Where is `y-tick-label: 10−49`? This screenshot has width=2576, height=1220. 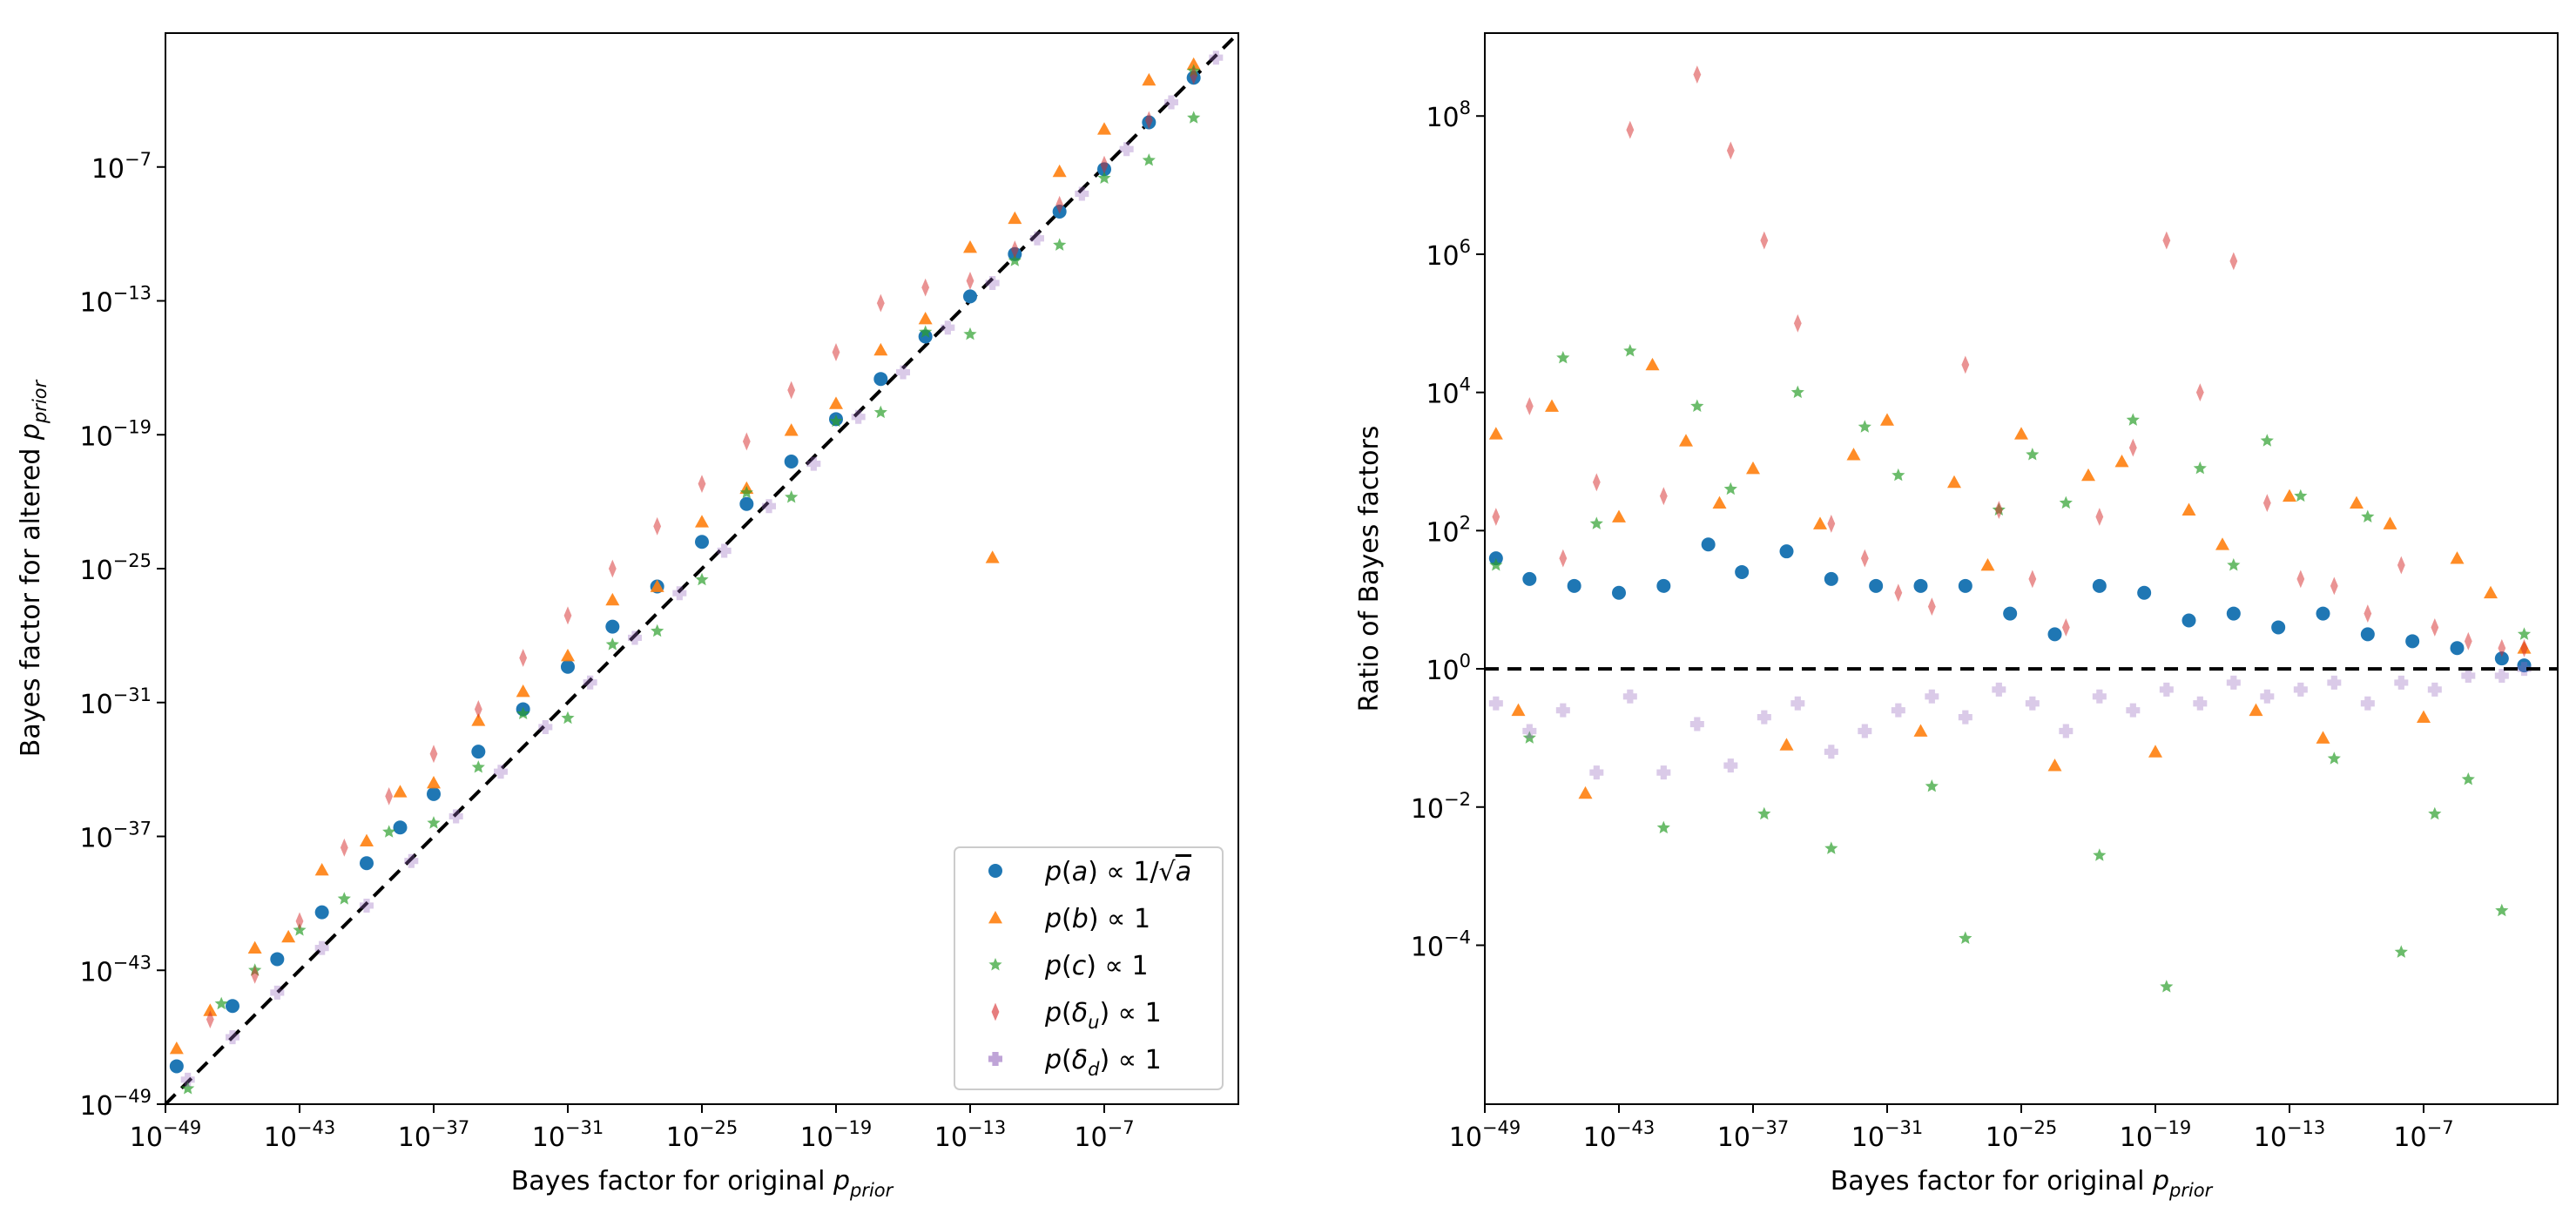 y-tick-label: 10−49 is located at coordinates (115, 1104).